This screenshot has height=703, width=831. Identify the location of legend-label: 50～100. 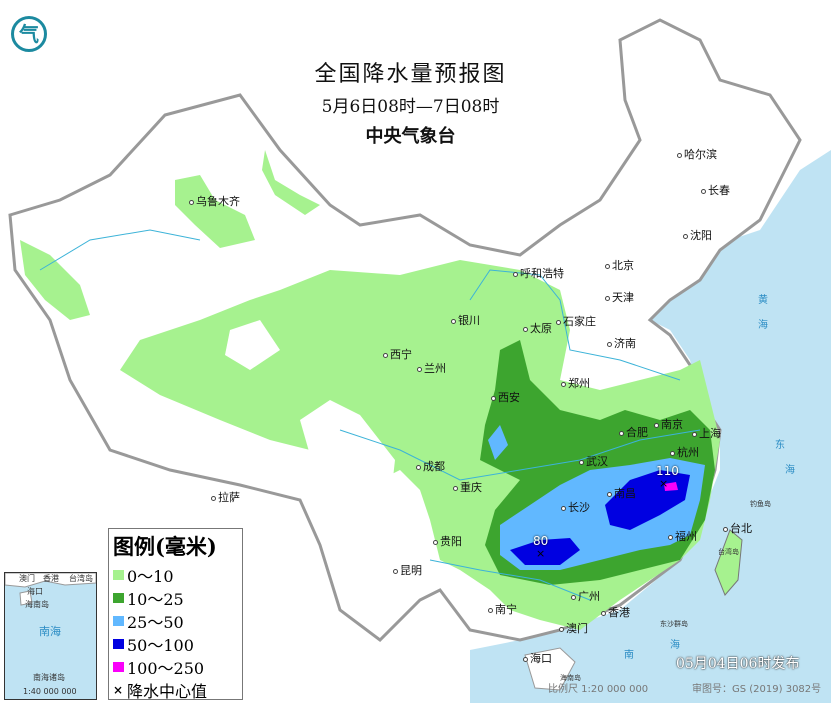
(160, 645).